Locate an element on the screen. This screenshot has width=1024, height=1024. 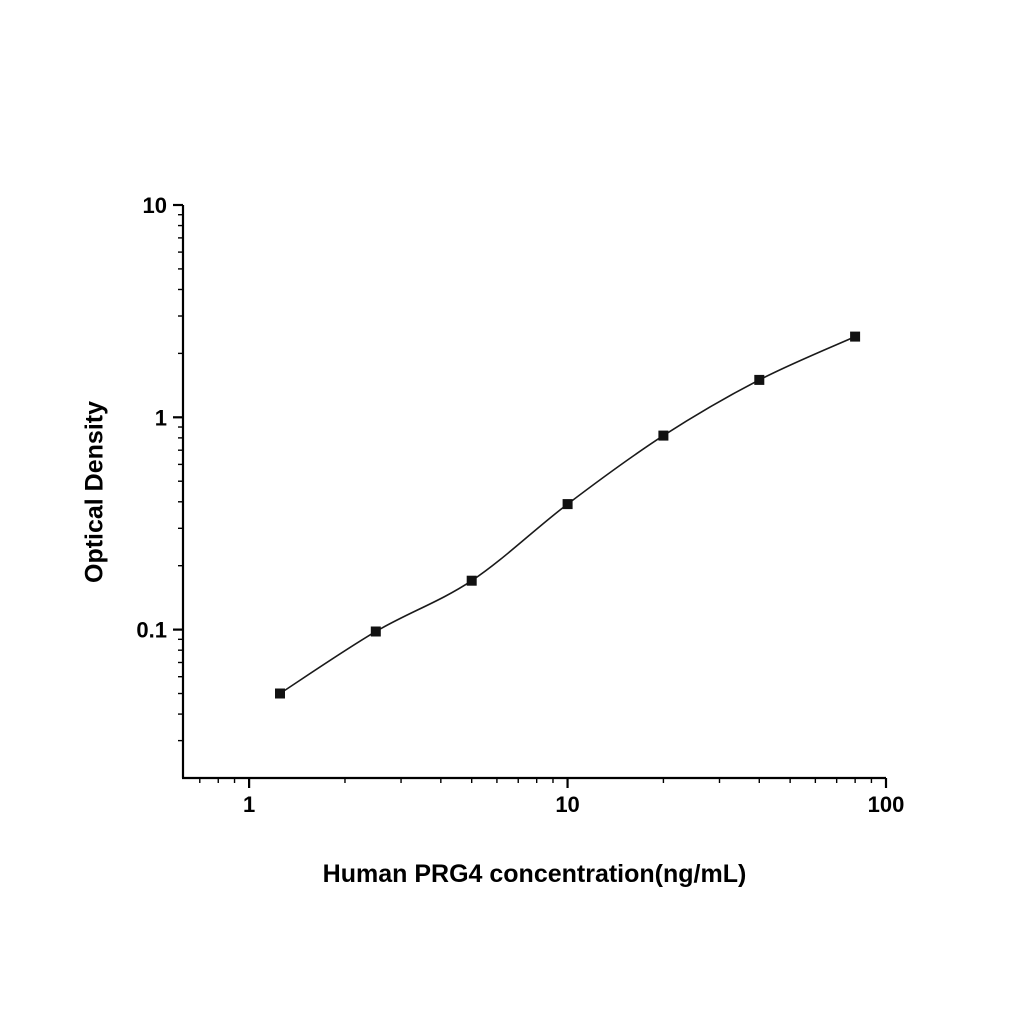
y-tick-label: 0.1 is located at coordinates (151, 630).